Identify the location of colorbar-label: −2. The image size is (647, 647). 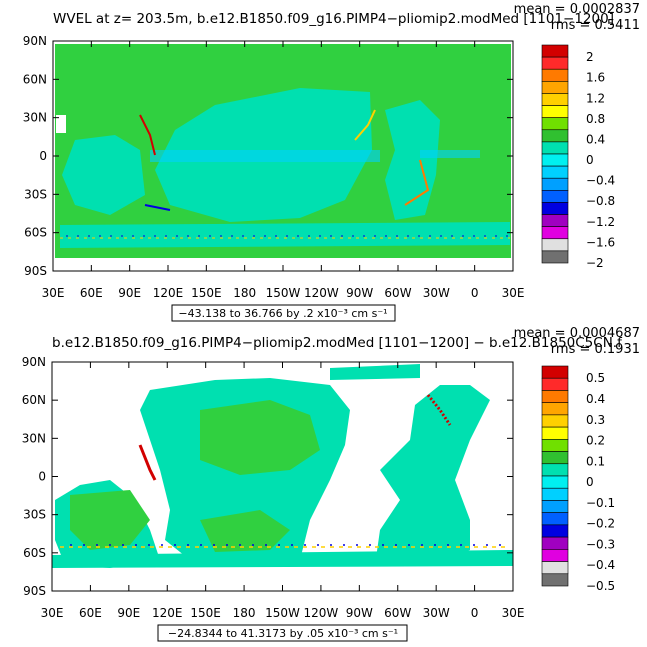
(595, 263).